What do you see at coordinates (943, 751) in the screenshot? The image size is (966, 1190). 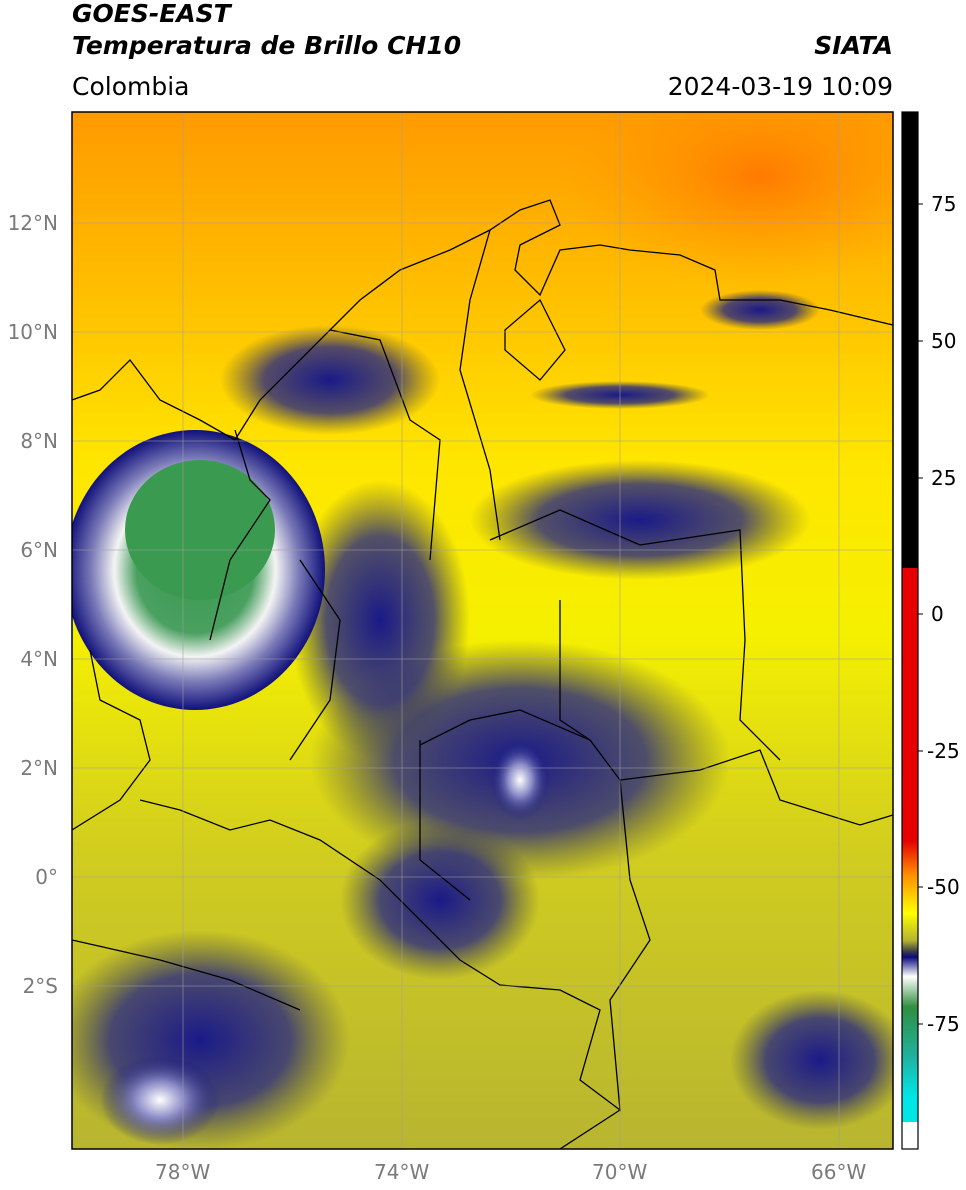 I see `colorbar-tick-label: -25` at bounding box center [943, 751].